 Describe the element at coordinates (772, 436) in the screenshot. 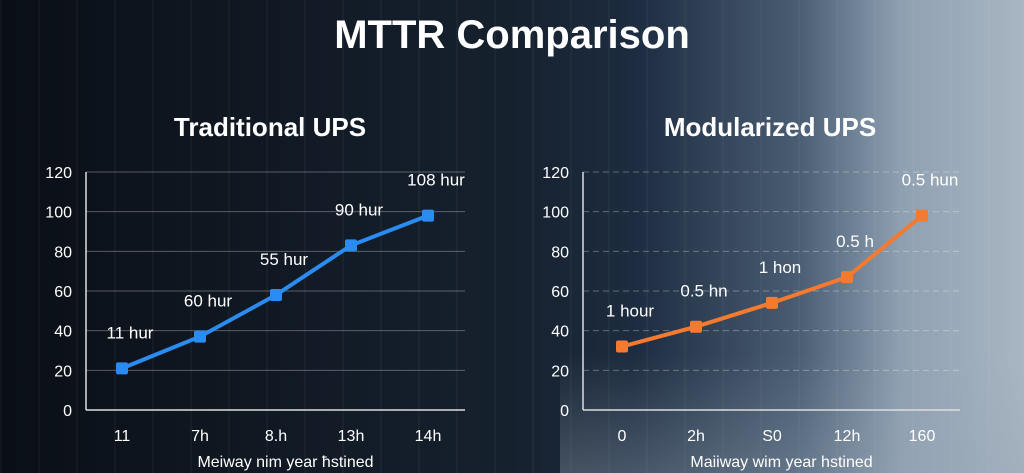

I see `x-tick-label: S0` at that location.